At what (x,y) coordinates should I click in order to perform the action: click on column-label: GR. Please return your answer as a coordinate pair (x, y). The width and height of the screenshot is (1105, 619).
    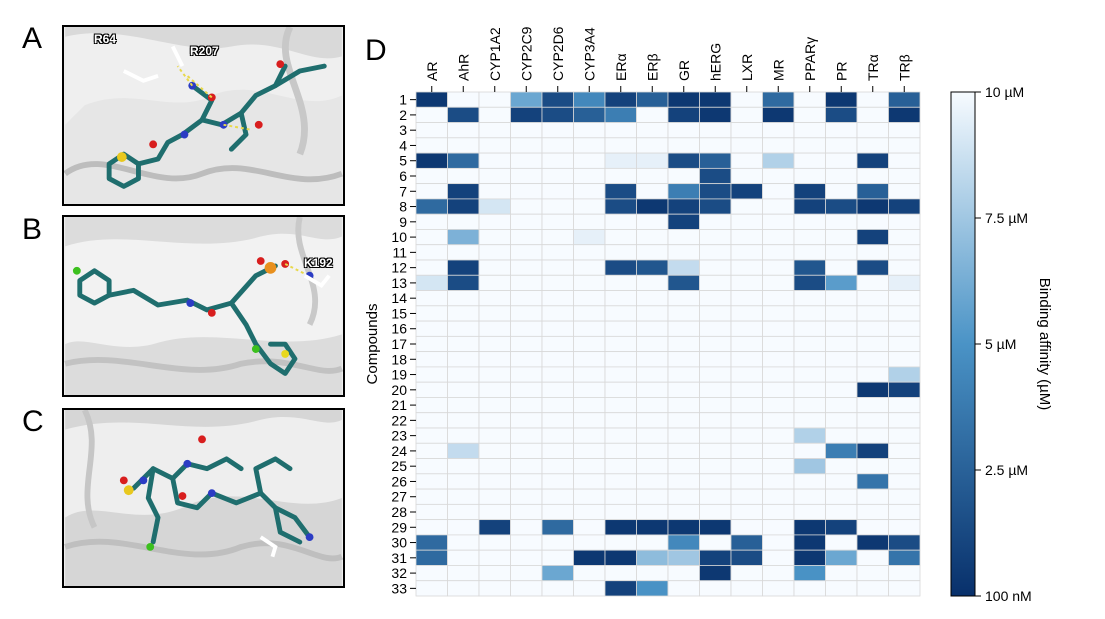
    Looking at the image, I should click on (684, 70).